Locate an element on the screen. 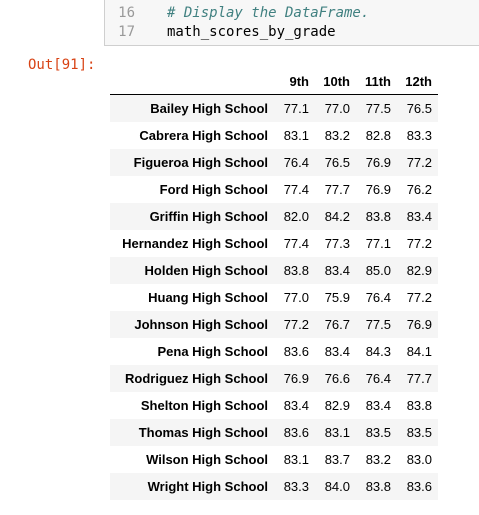 The image size is (479, 515). row-label: Ford High School is located at coordinates (213, 189).